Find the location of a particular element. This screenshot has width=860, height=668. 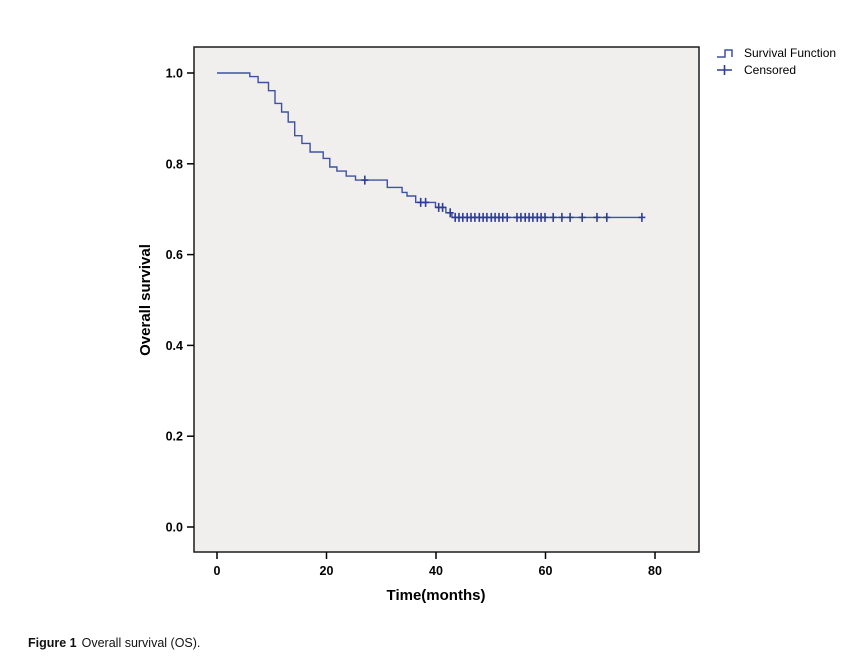

y-tick-label: 1.0 is located at coordinates (174, 74).